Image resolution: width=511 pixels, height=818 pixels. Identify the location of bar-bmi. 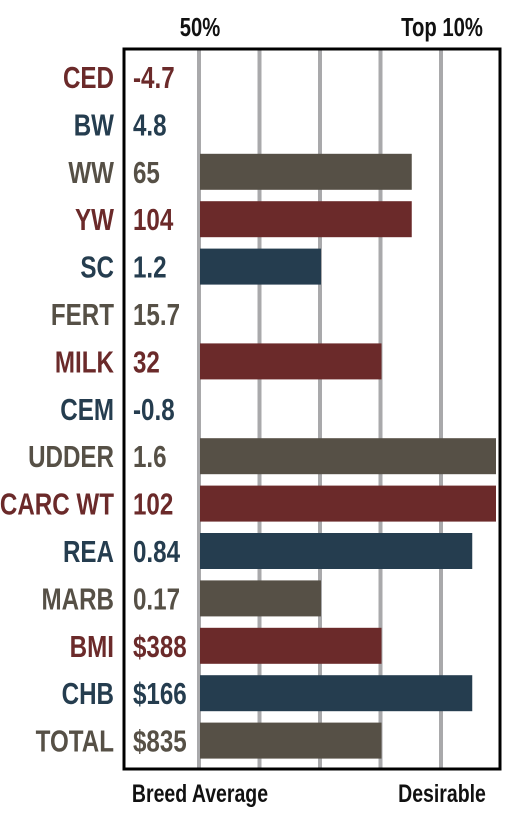
(291, 645).